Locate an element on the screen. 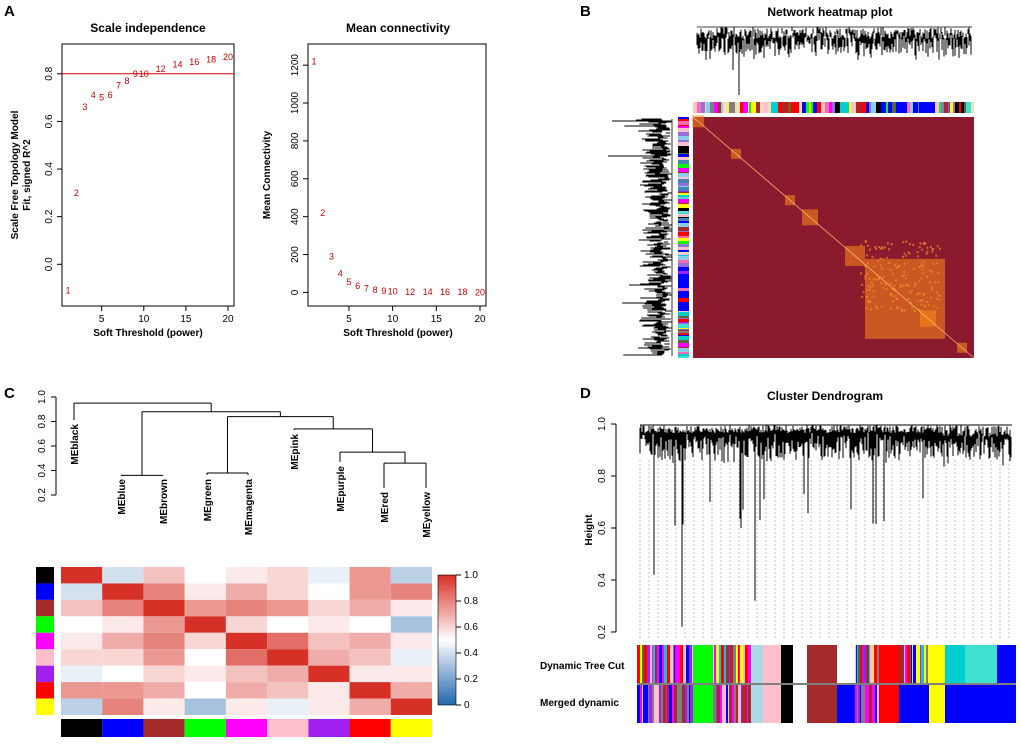  y-tick-label: 0.8 is located at coordinates (49, 73).